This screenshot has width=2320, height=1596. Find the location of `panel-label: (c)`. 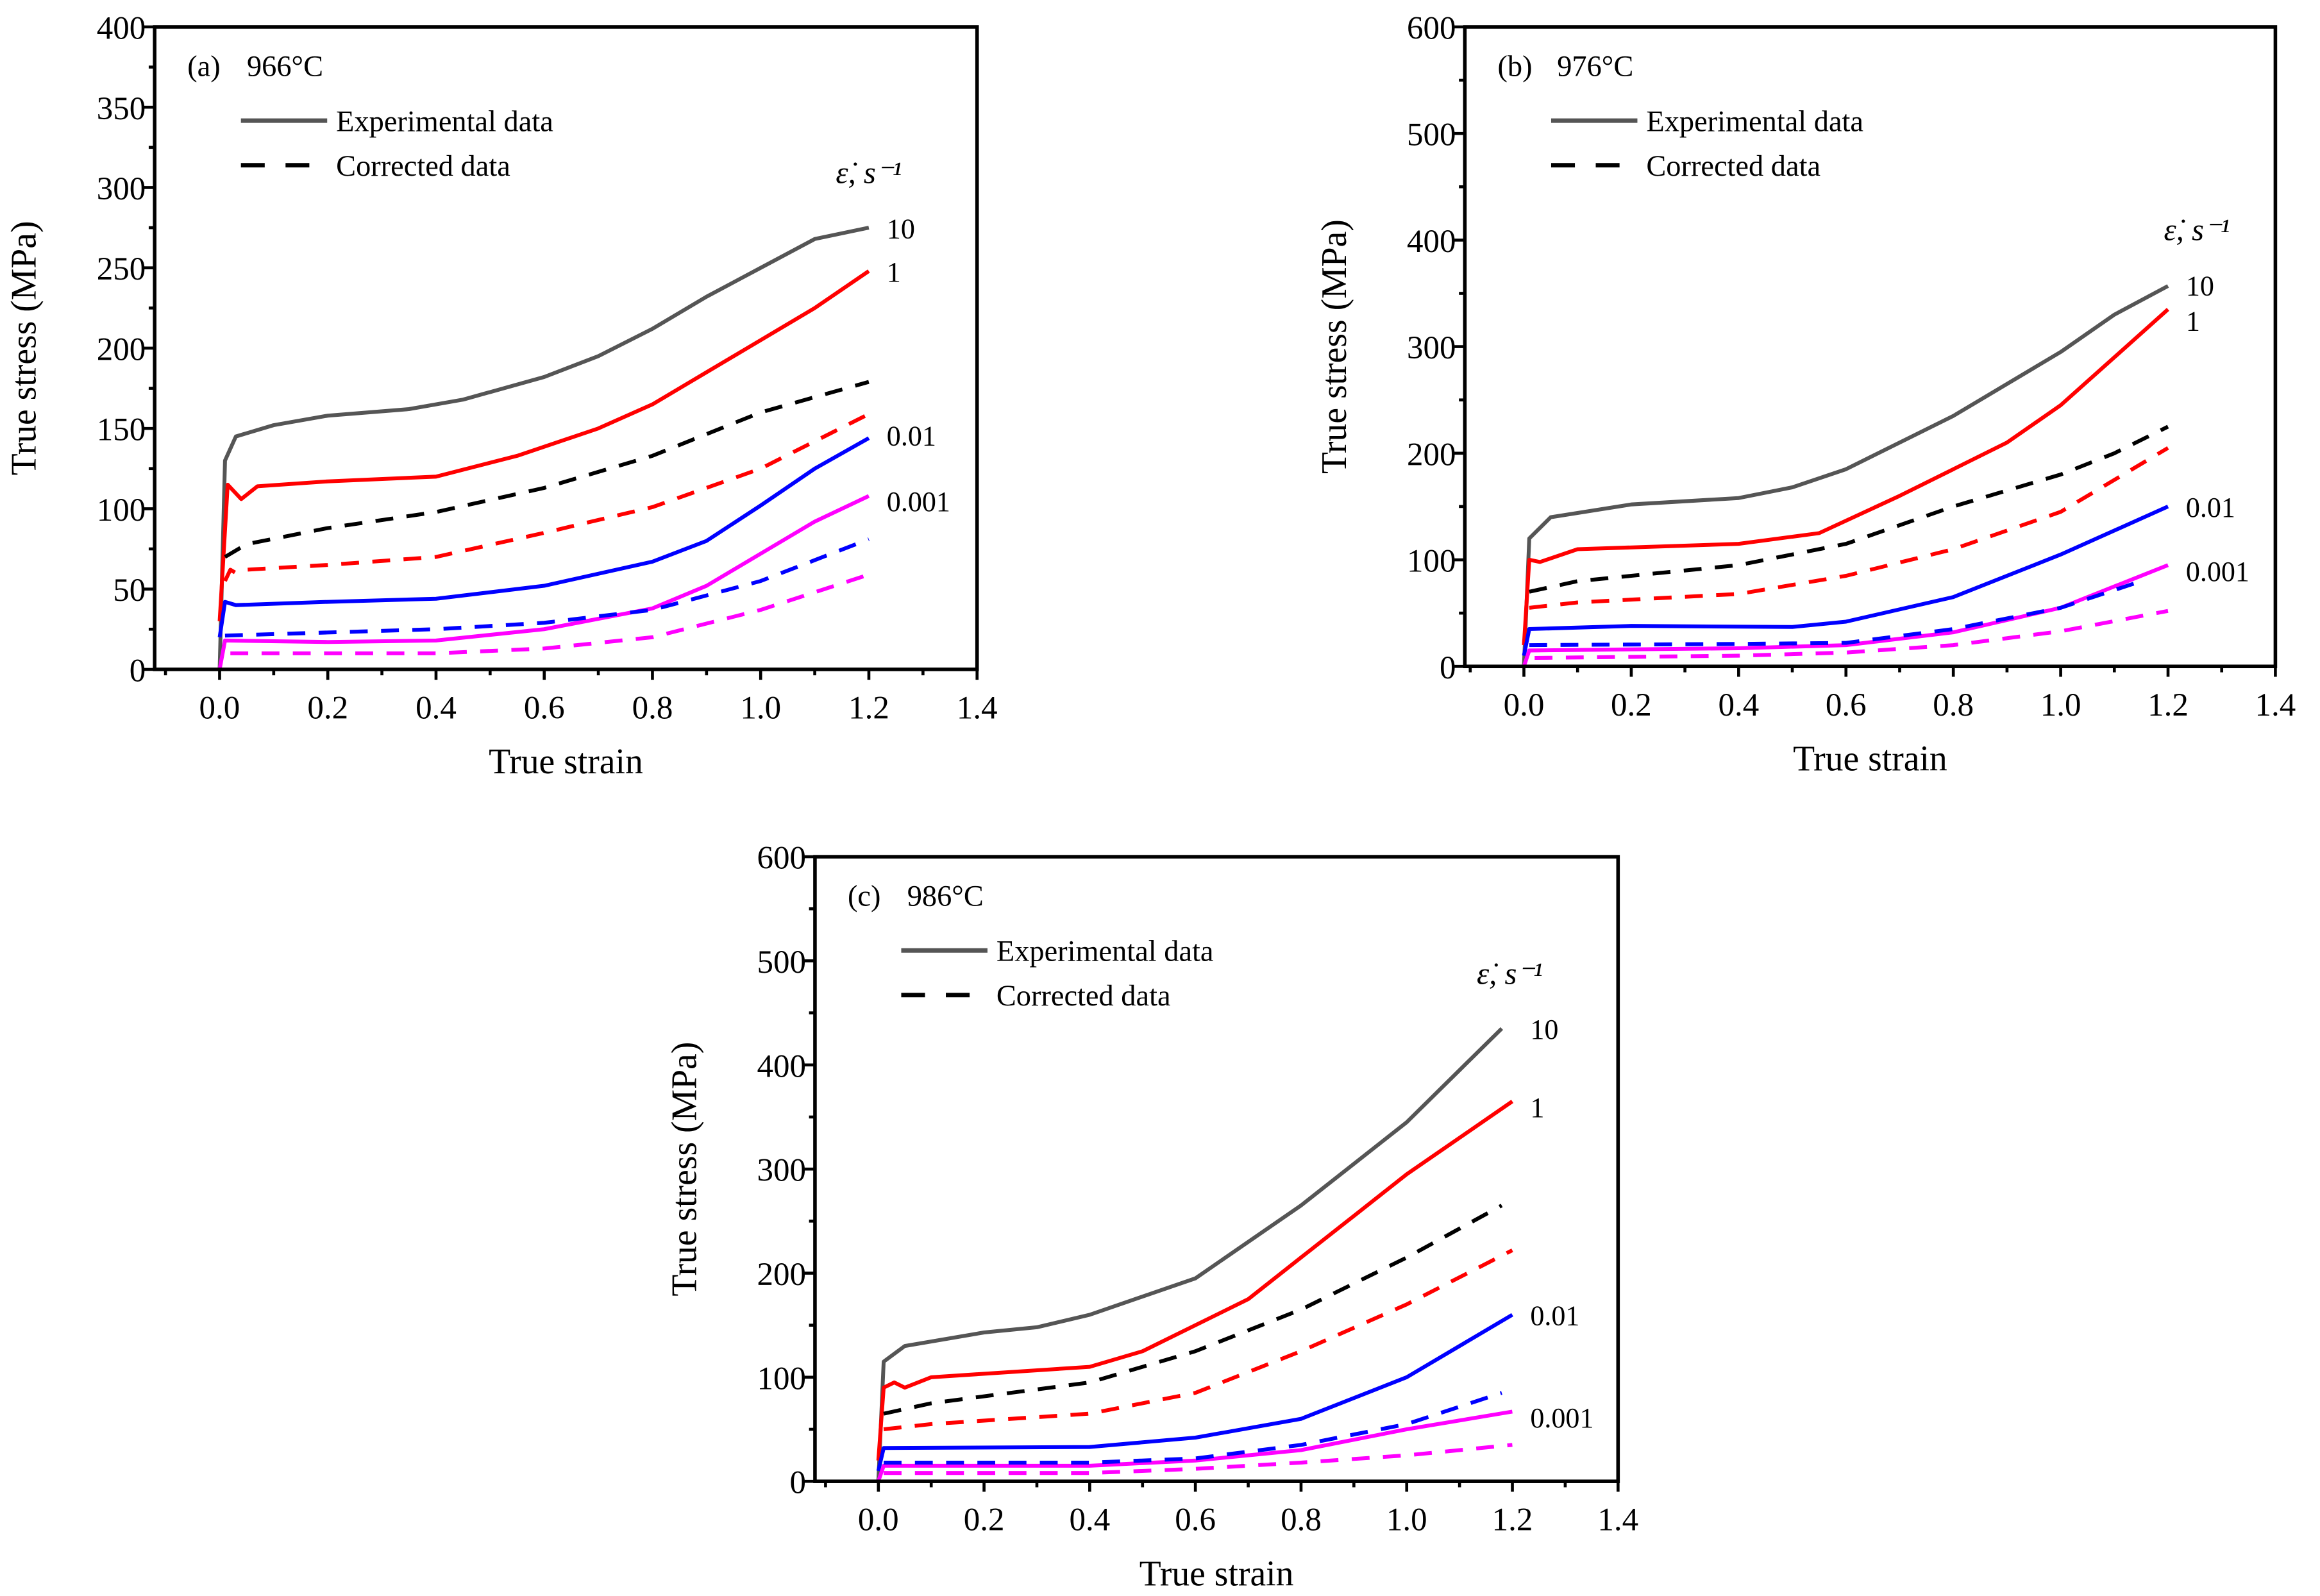

panel-label: (c) is located at coordinates (864, 896).